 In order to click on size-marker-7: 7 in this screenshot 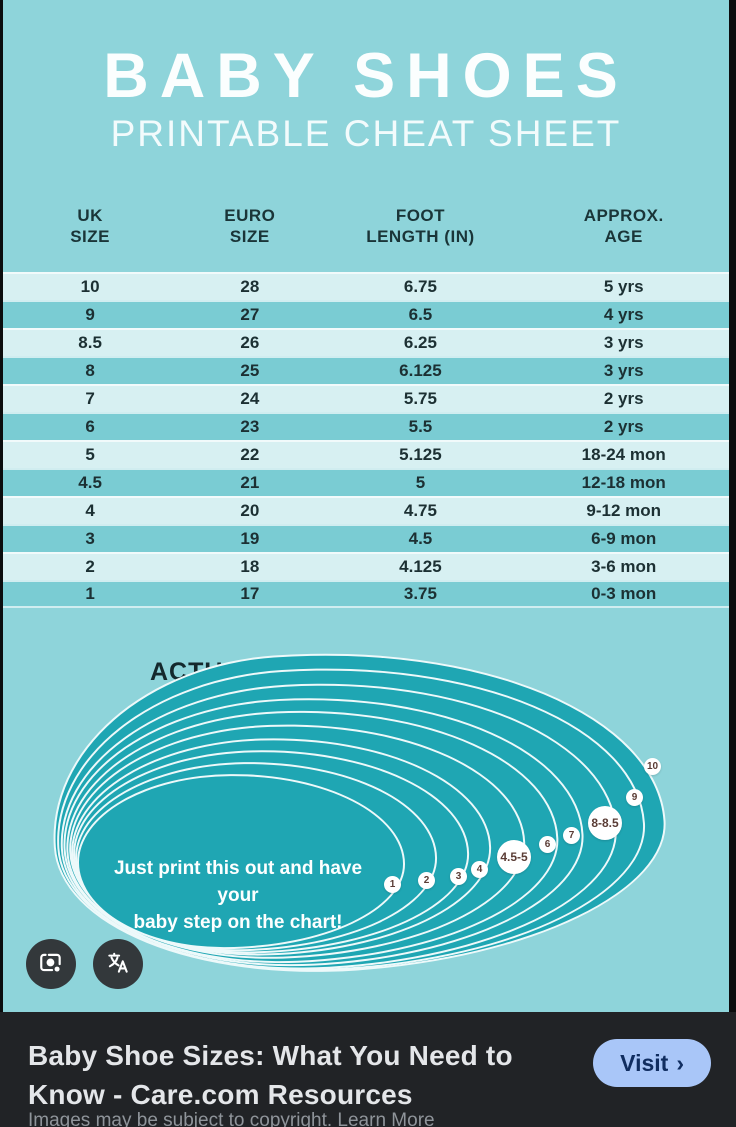, I will do `click(571, 835)`.